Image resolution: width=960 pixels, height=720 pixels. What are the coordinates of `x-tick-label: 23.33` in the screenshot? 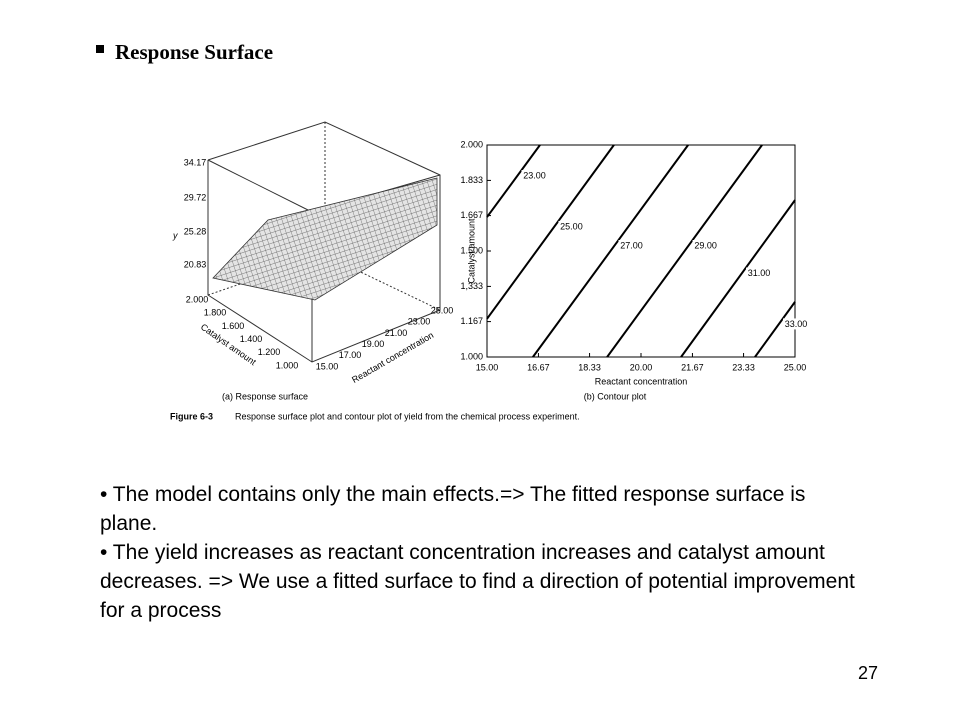 It's located at (743, 367).